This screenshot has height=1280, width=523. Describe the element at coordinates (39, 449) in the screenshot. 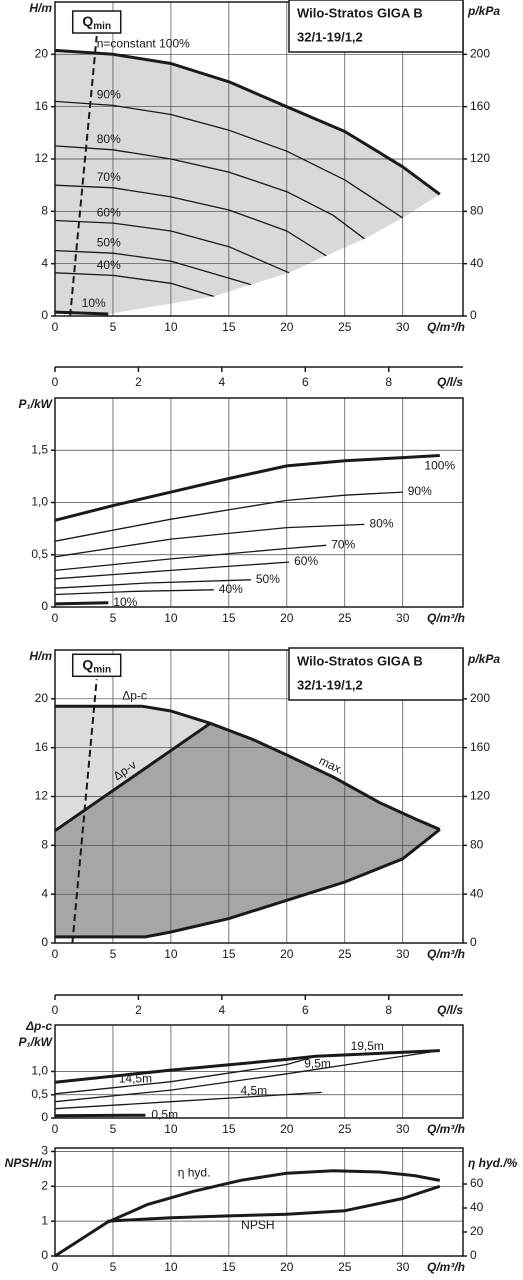

I see `y-tick-label: 1,5` at that location.